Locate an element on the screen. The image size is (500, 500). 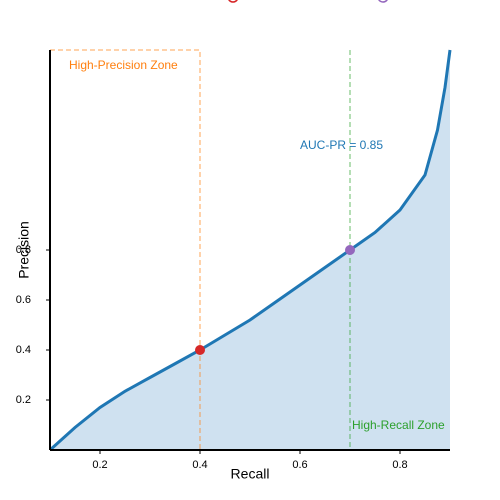
x-axis-label: Recall is located at coordinates (250, 474).